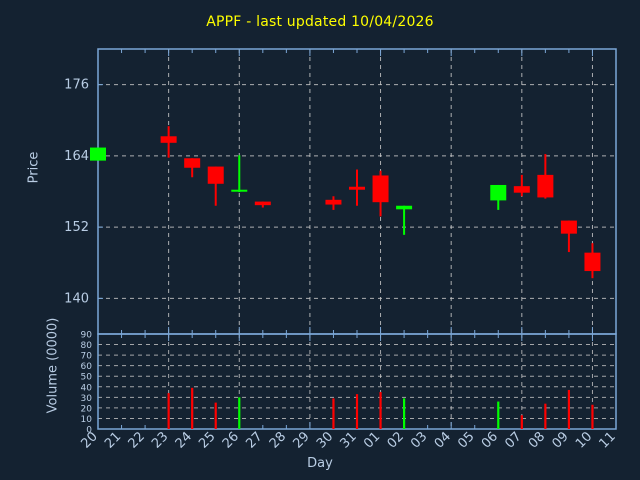  I want to click on svg-text: 23, so click(160, 440).